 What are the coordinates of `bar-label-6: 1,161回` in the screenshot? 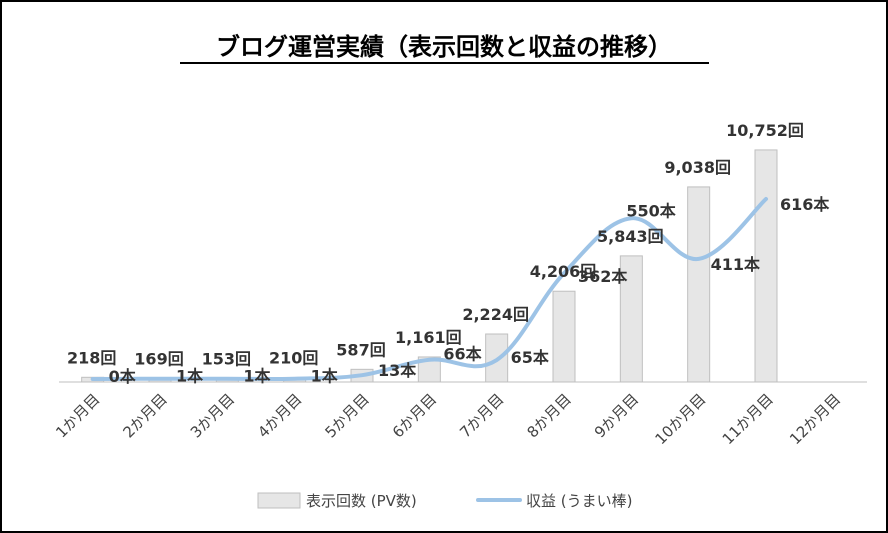 It's located at (428, 337).